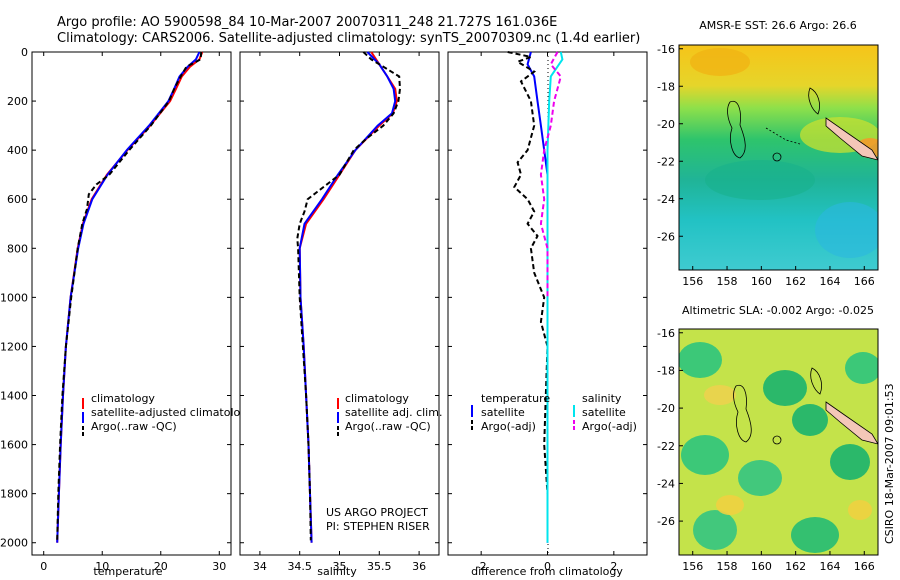  What do you see at coordinates (14, 543) in the screenshot?
I see `depth-tick-label: 2000` at bounding box center [14, 543].